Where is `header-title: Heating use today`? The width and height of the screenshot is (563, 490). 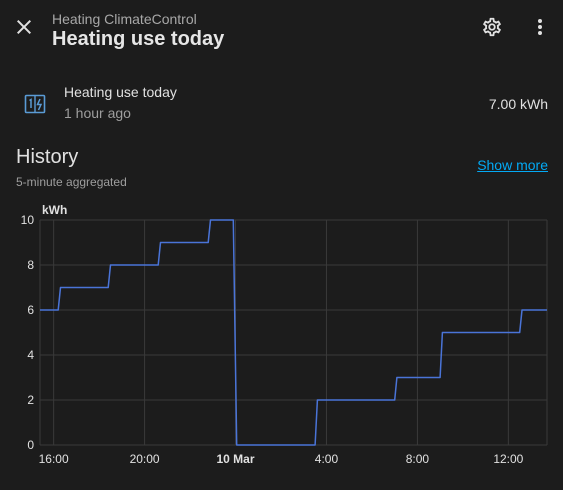 header-title: Heating use today is located at coordinates (138, 39).